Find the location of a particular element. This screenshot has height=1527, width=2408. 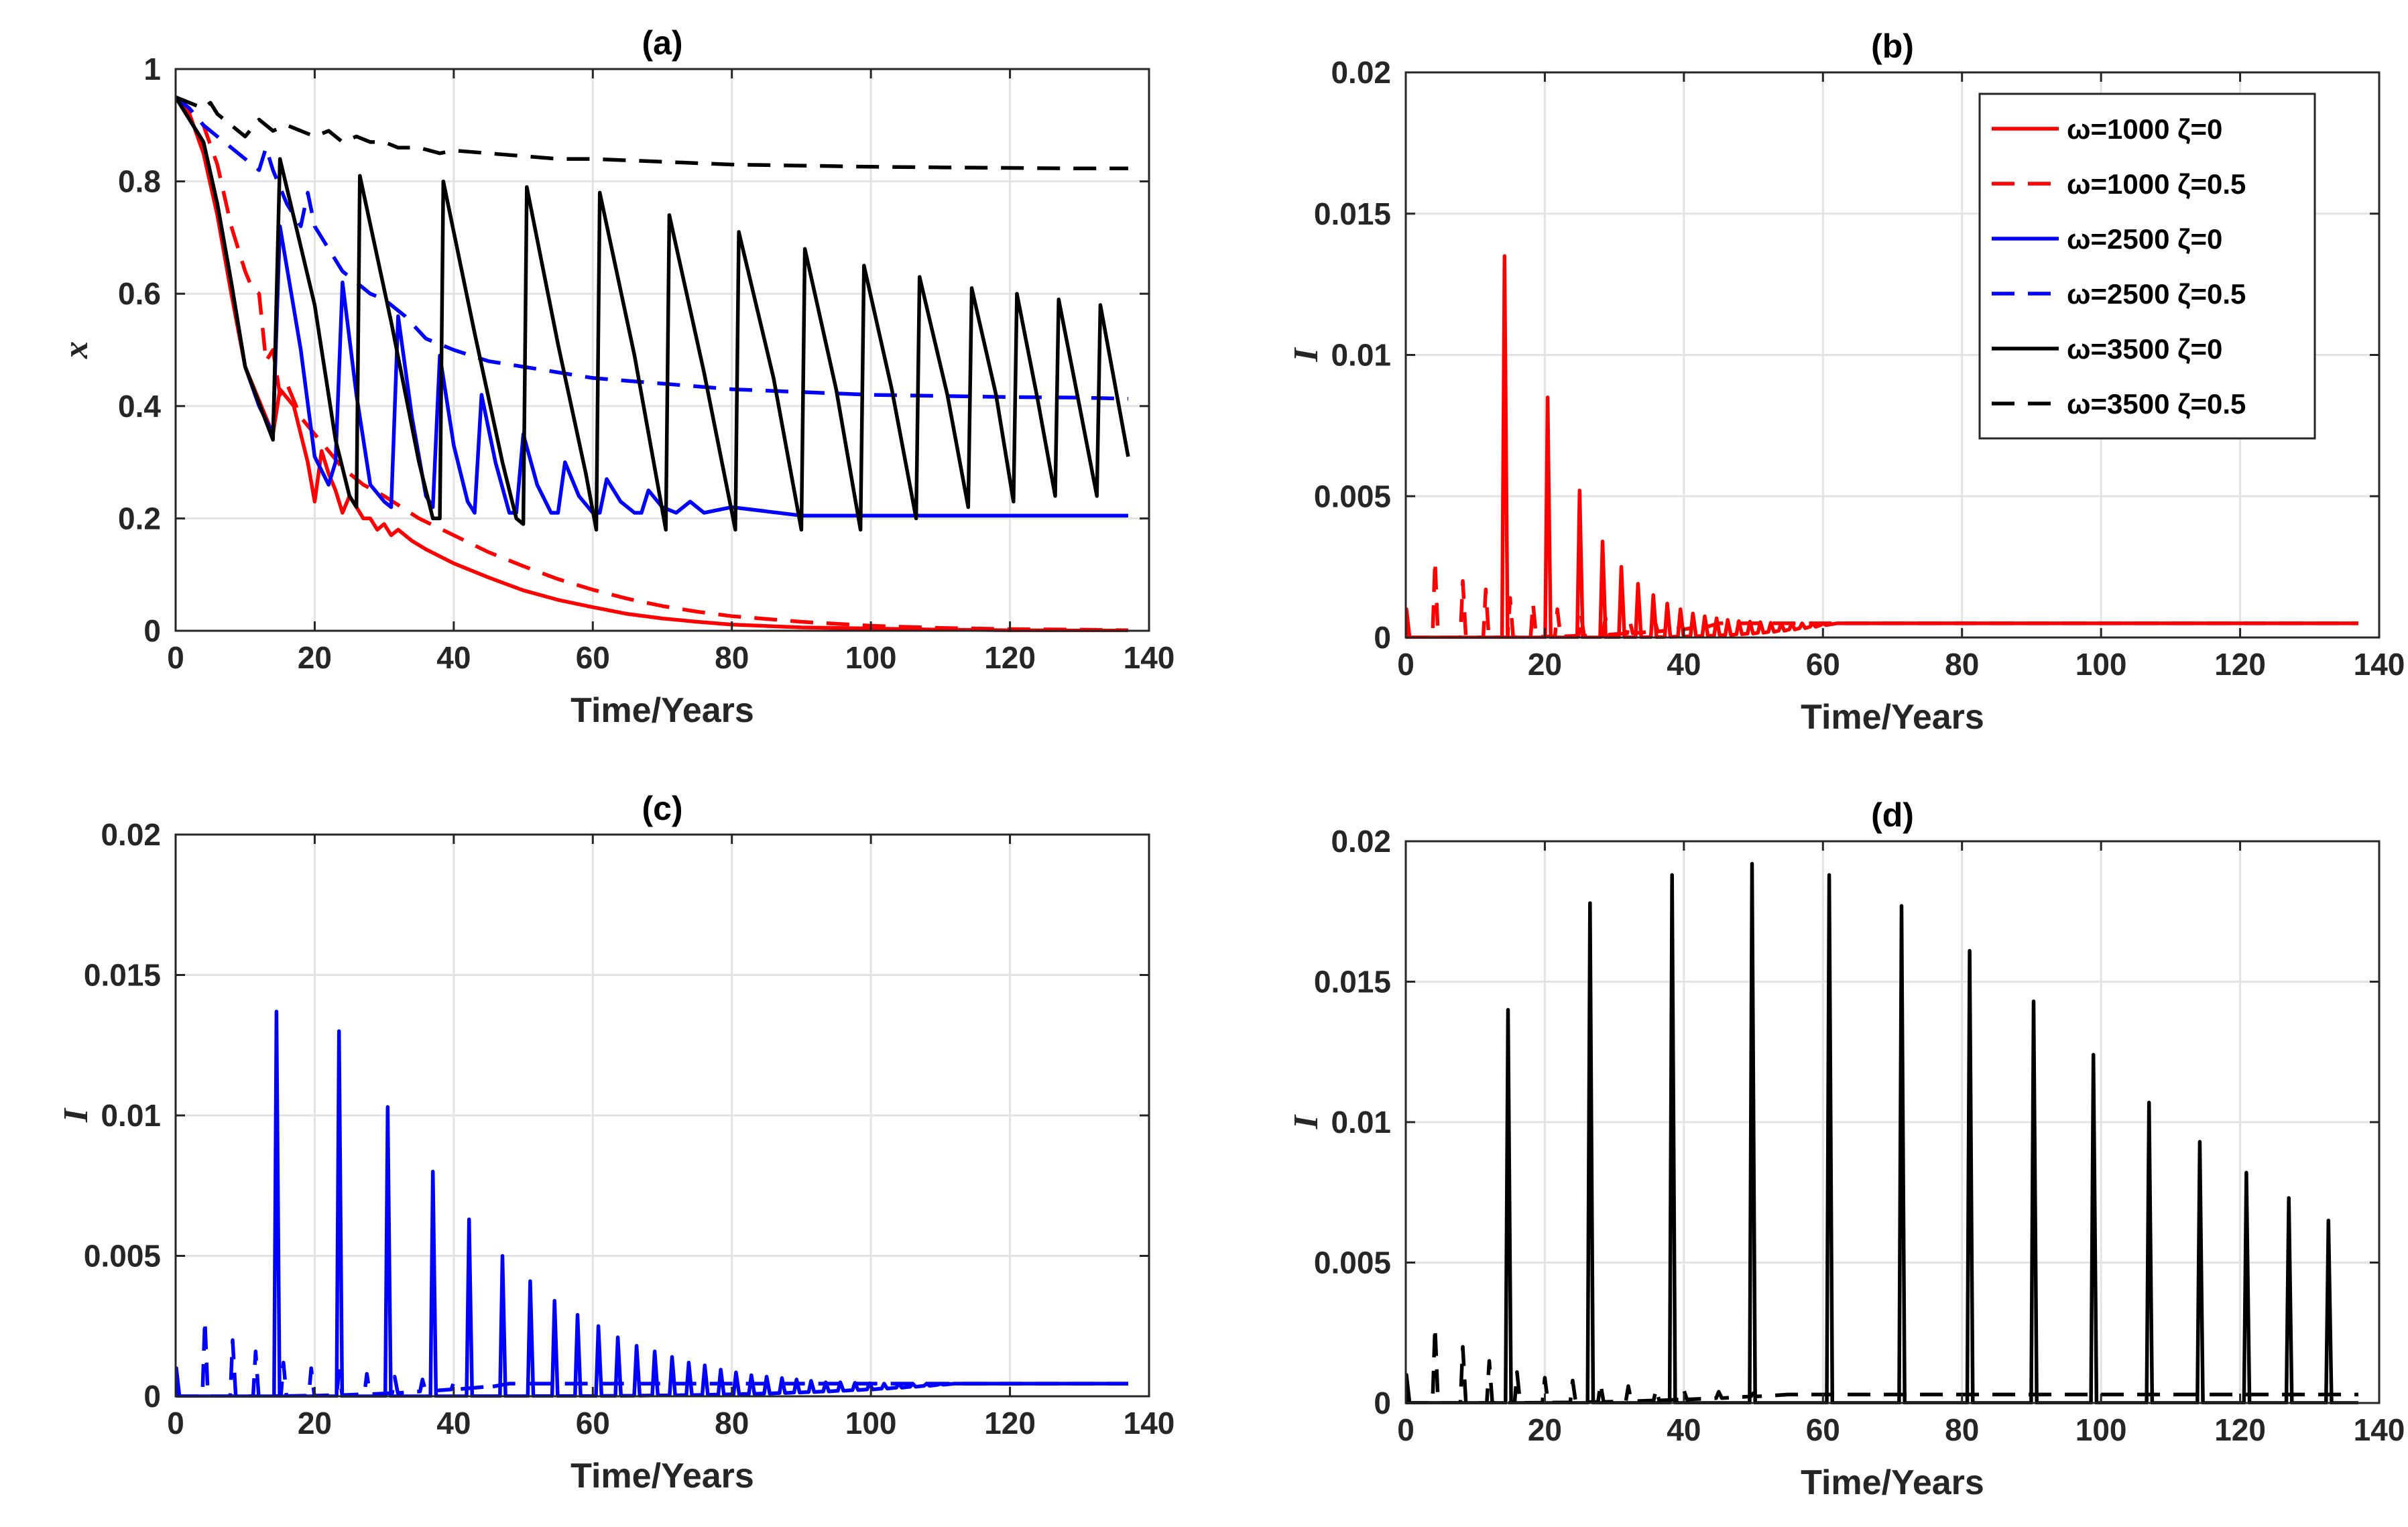

legend-label: ω=3500 ζ=0.5 is located at coordinates (2156, 404).